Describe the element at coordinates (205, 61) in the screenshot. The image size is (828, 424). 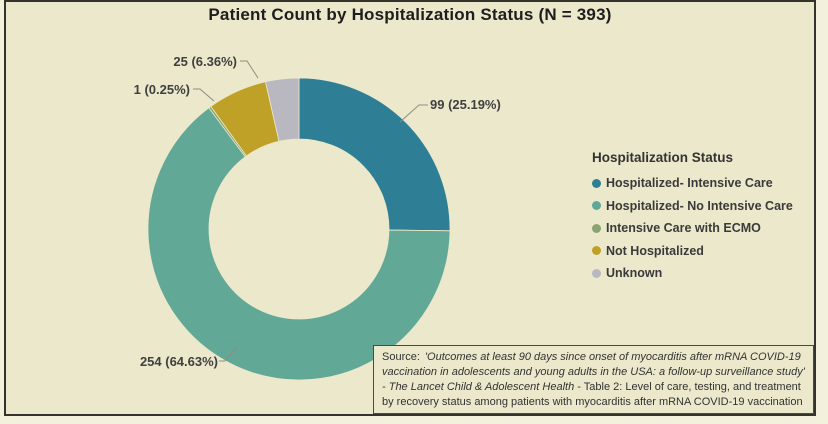
I see `callout-label-not-hospitalized: 25 (6.36%)` at that location.